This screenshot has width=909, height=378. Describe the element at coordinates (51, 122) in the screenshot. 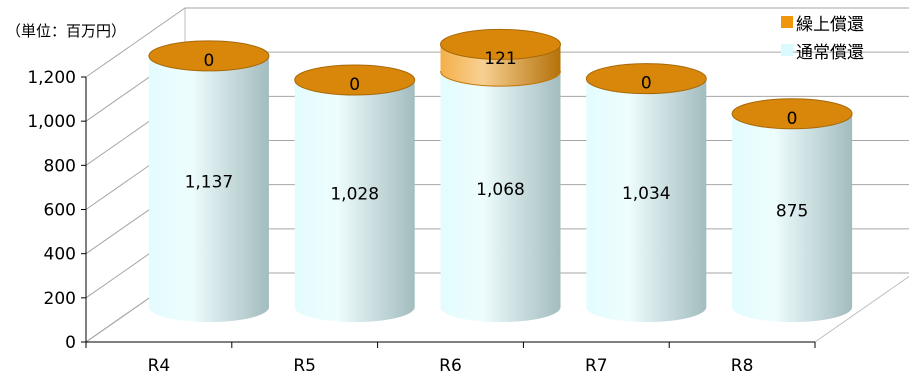

I see `y-tick-label: 1,000` at that location.